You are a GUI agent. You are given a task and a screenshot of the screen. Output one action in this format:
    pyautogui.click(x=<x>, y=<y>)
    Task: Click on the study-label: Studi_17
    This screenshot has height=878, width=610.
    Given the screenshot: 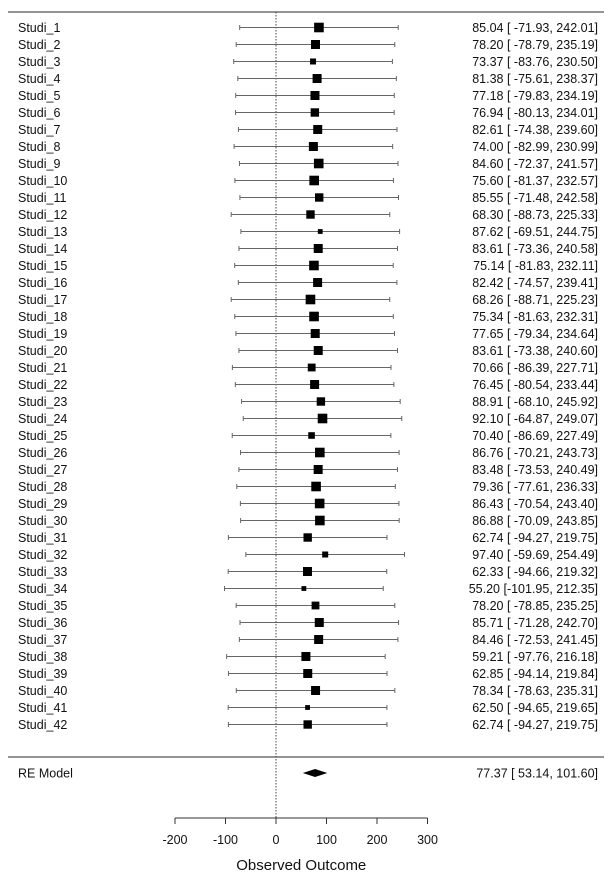 What is the action you would take?
    pyautogui.click(x=42, y=300)
    